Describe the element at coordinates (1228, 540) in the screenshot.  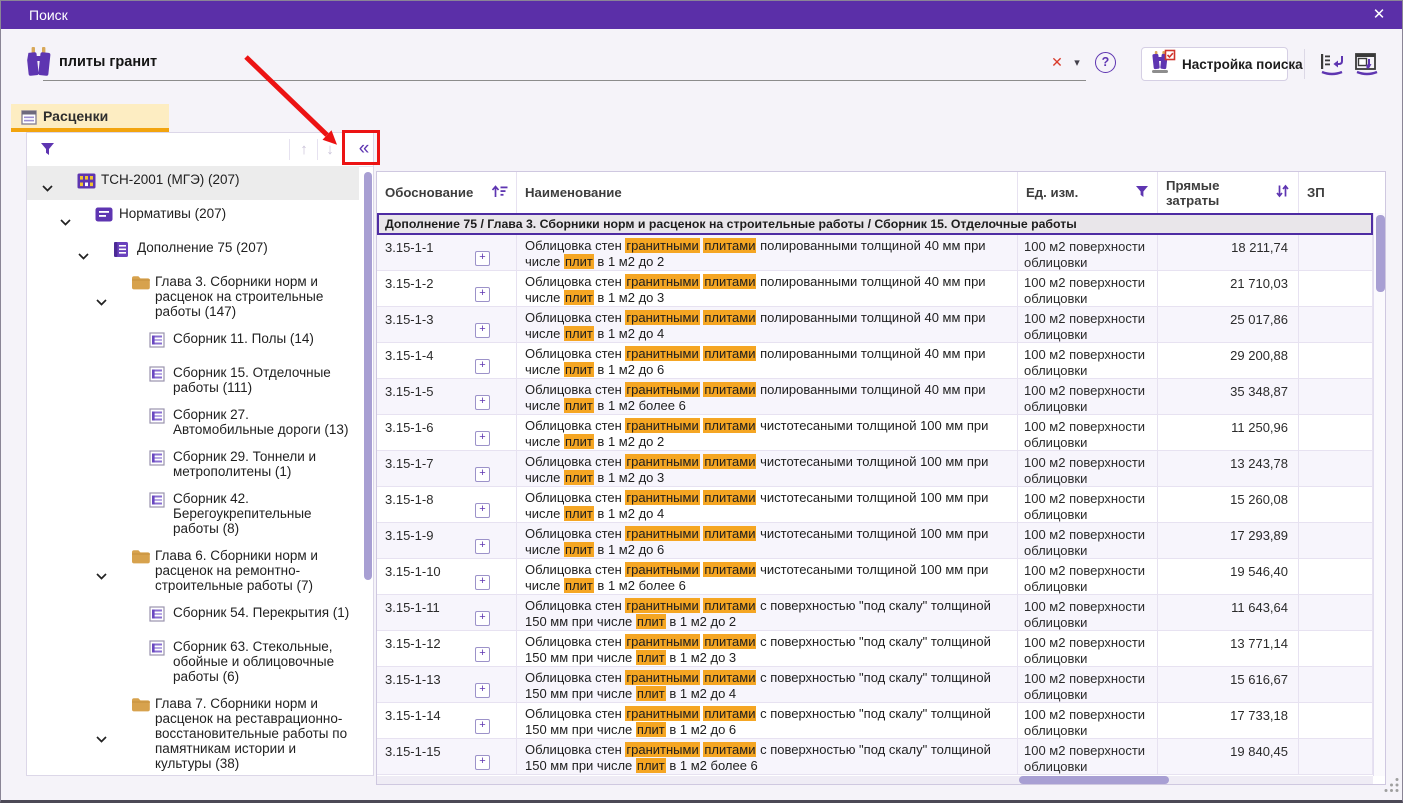
I see `cell-direct-costs: 17 293,89` at that location.